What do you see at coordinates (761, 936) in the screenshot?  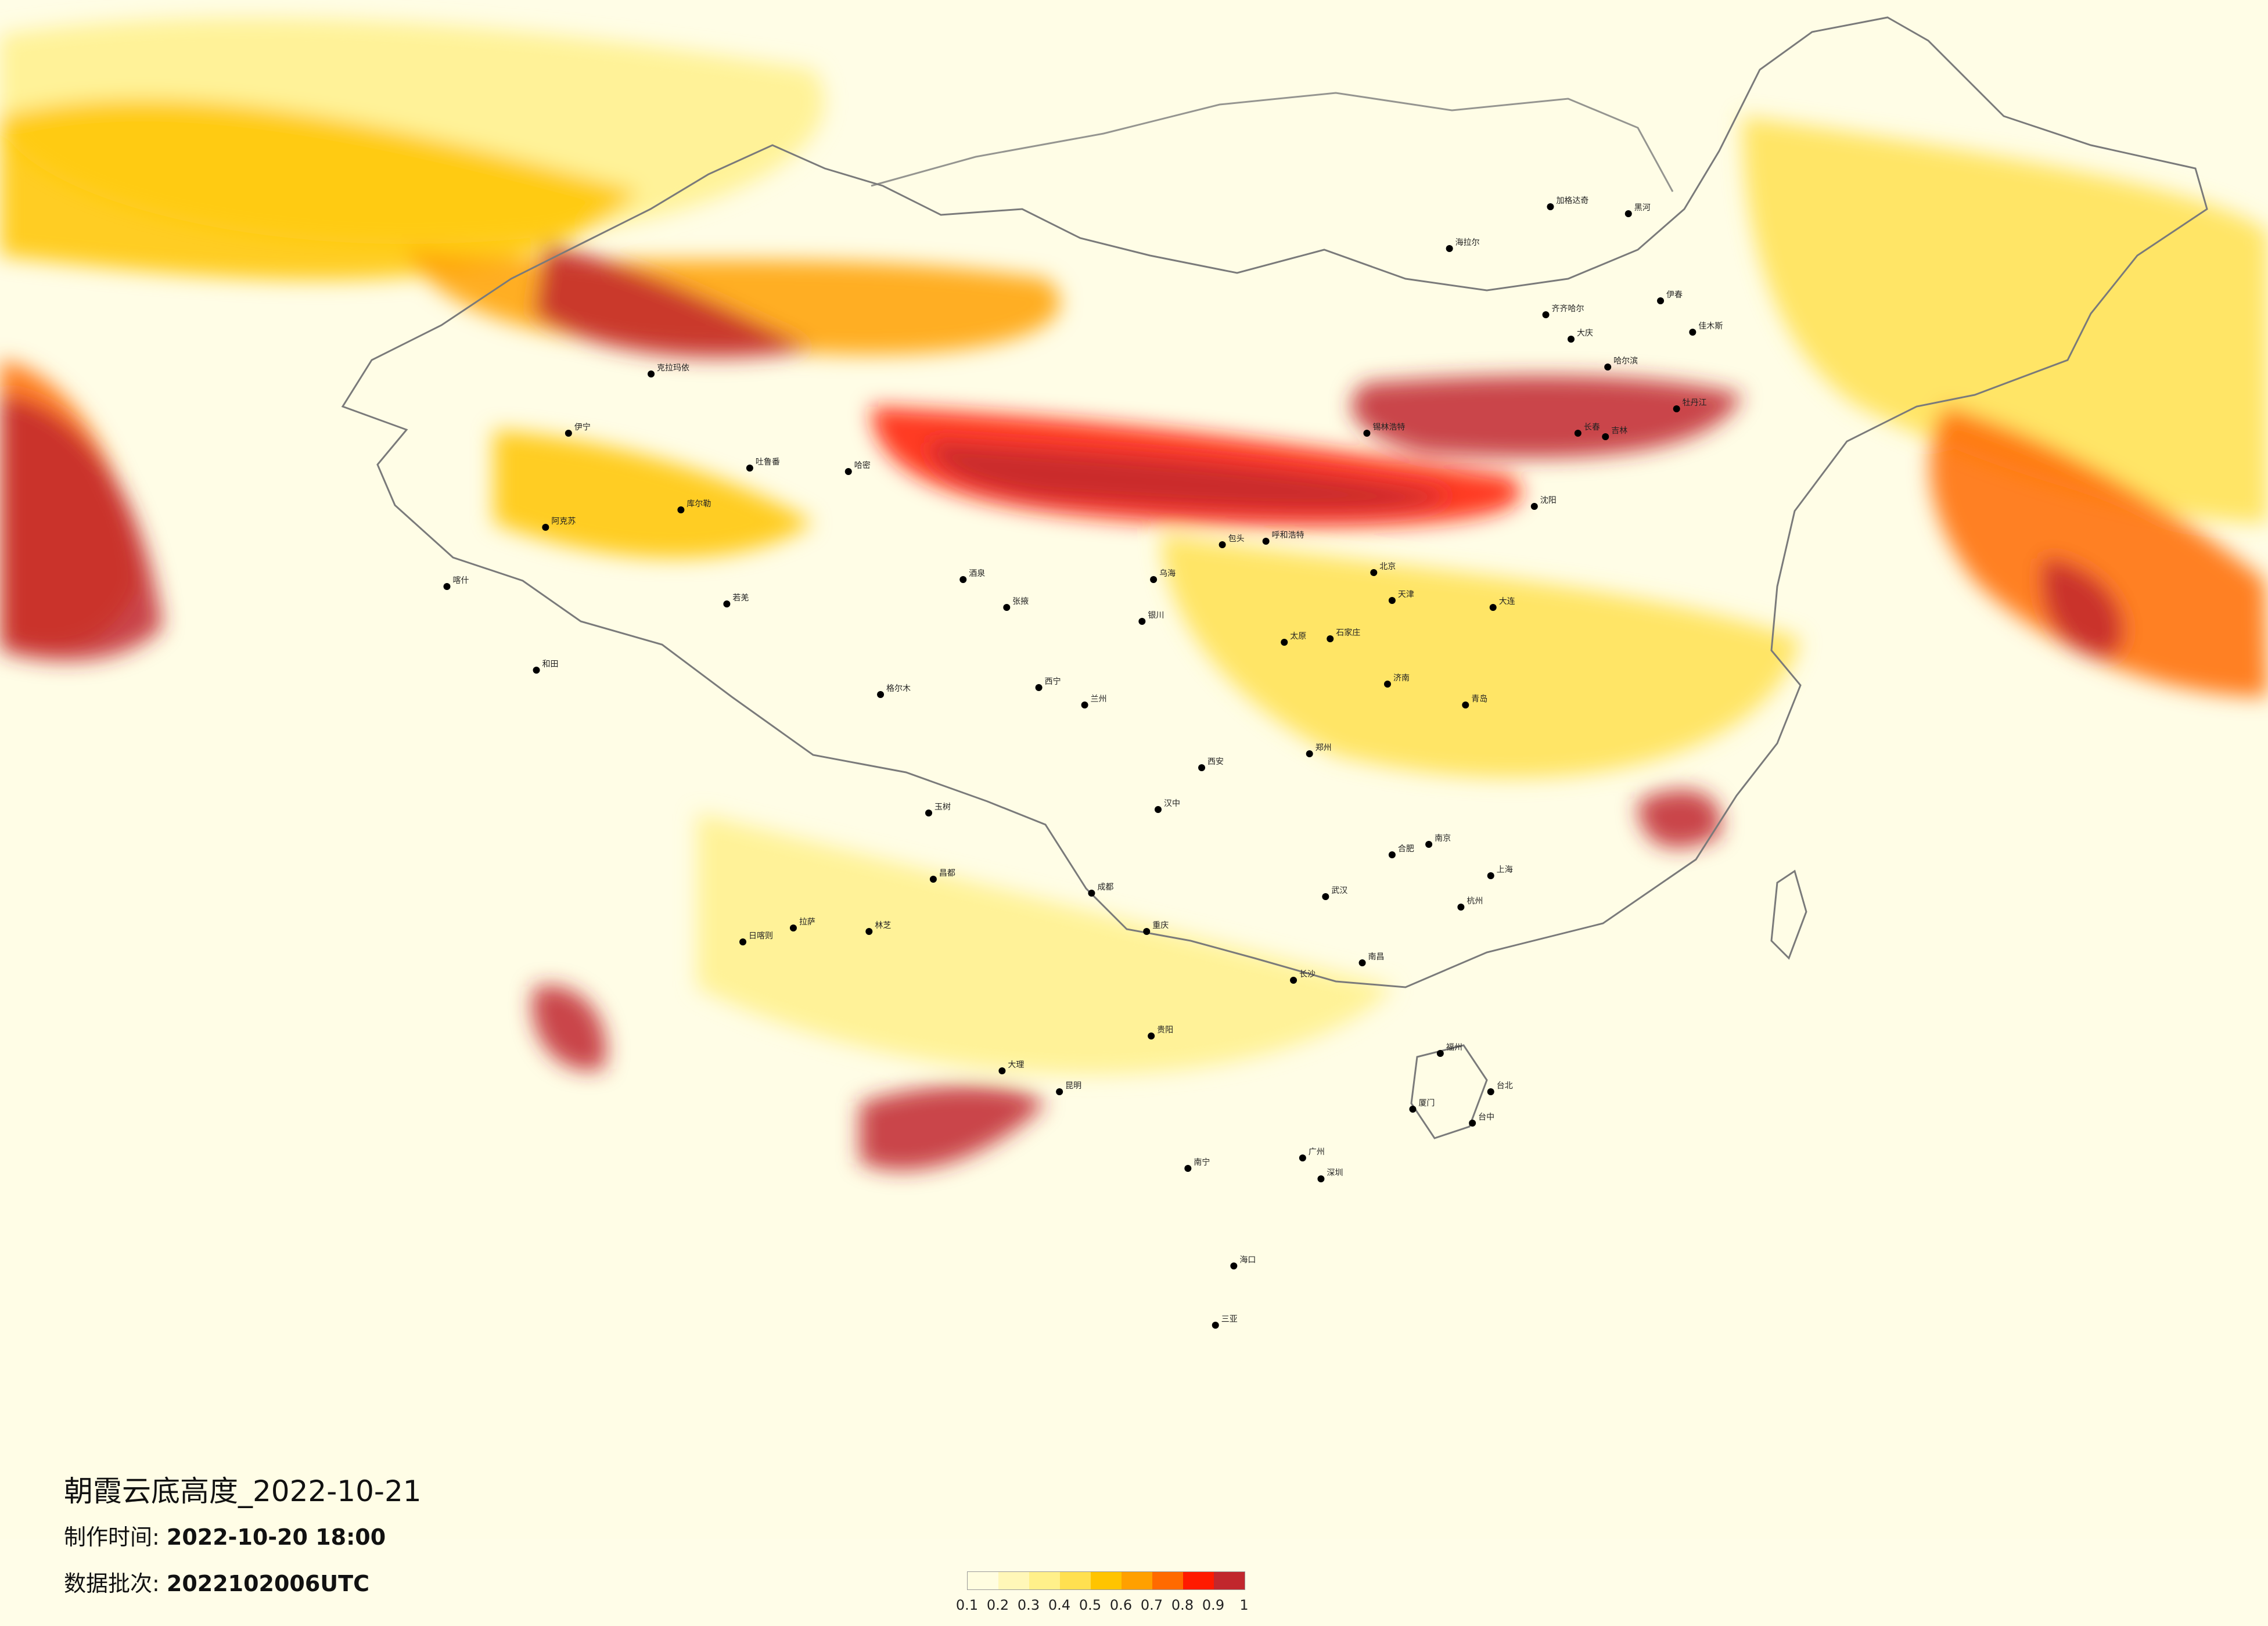 I see `city-label: 日喀则` at bounding box center [761, 936].